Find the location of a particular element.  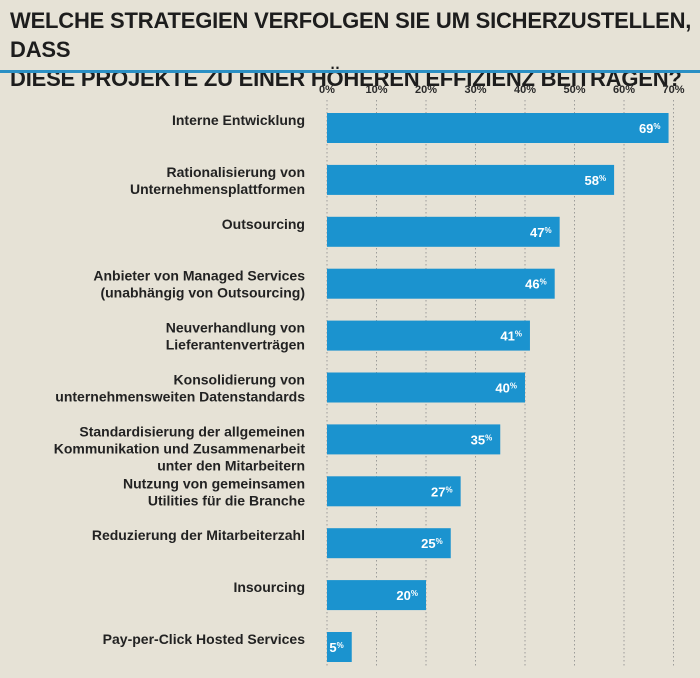

x-tick-label: 70% is located at coordinates (673, 90).